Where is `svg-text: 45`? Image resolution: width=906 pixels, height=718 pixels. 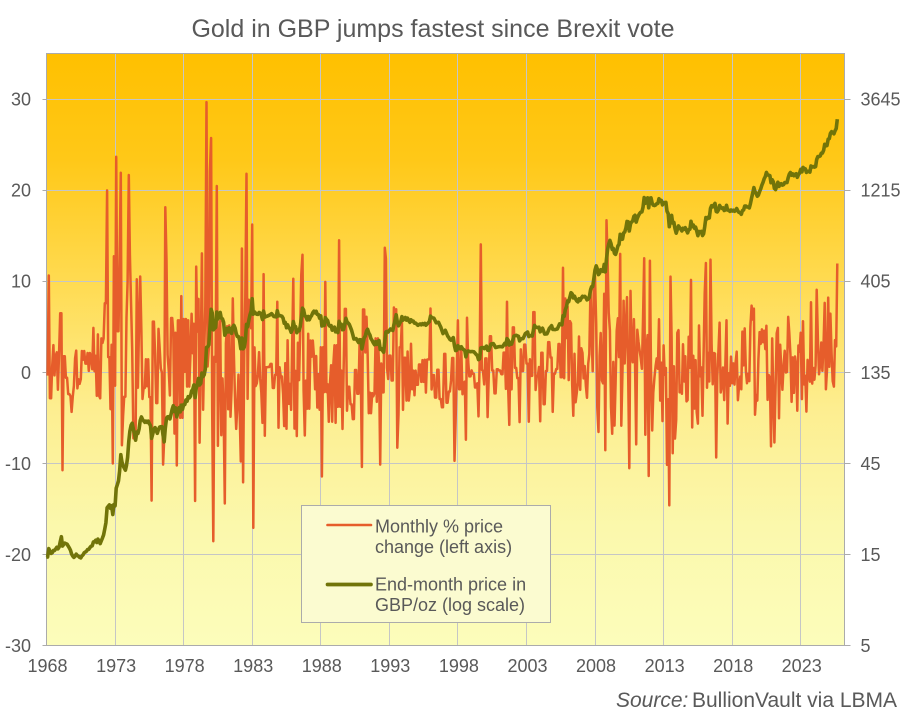 svg-text: 45 is located at coordinates (871, 464).